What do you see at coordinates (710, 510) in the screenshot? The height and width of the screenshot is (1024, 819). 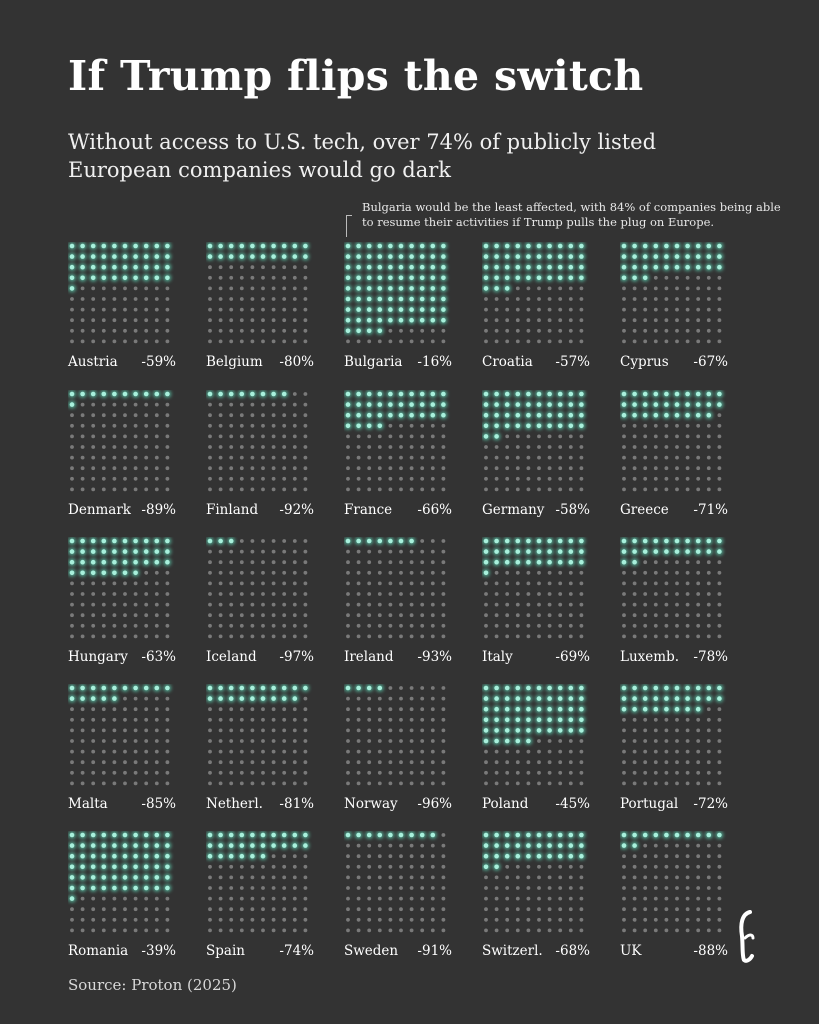 I see `country-value: -71%` at bounding box center [710, 510].